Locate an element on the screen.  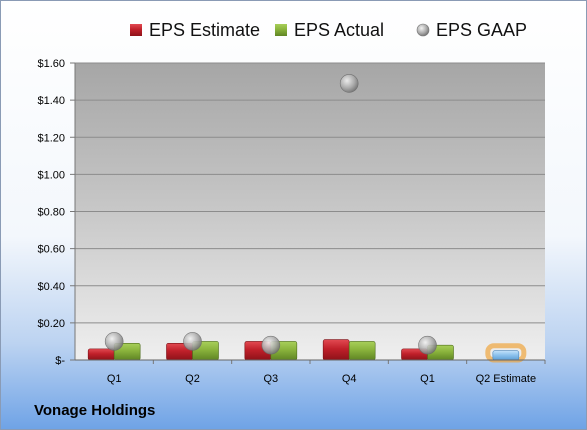
legend-item: EPS Estimate is located at coordinates (194, 30).